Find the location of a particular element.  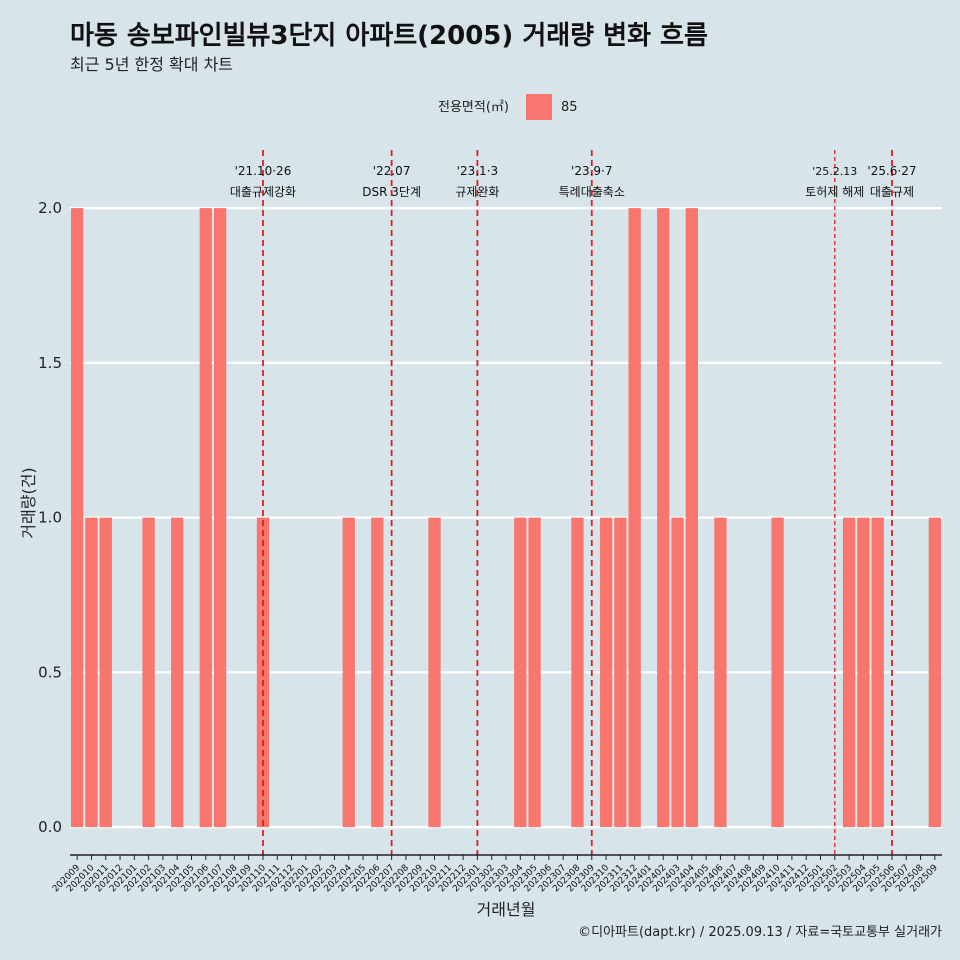

event-label: 토허제 해제 is located at coordinates (834, 192).